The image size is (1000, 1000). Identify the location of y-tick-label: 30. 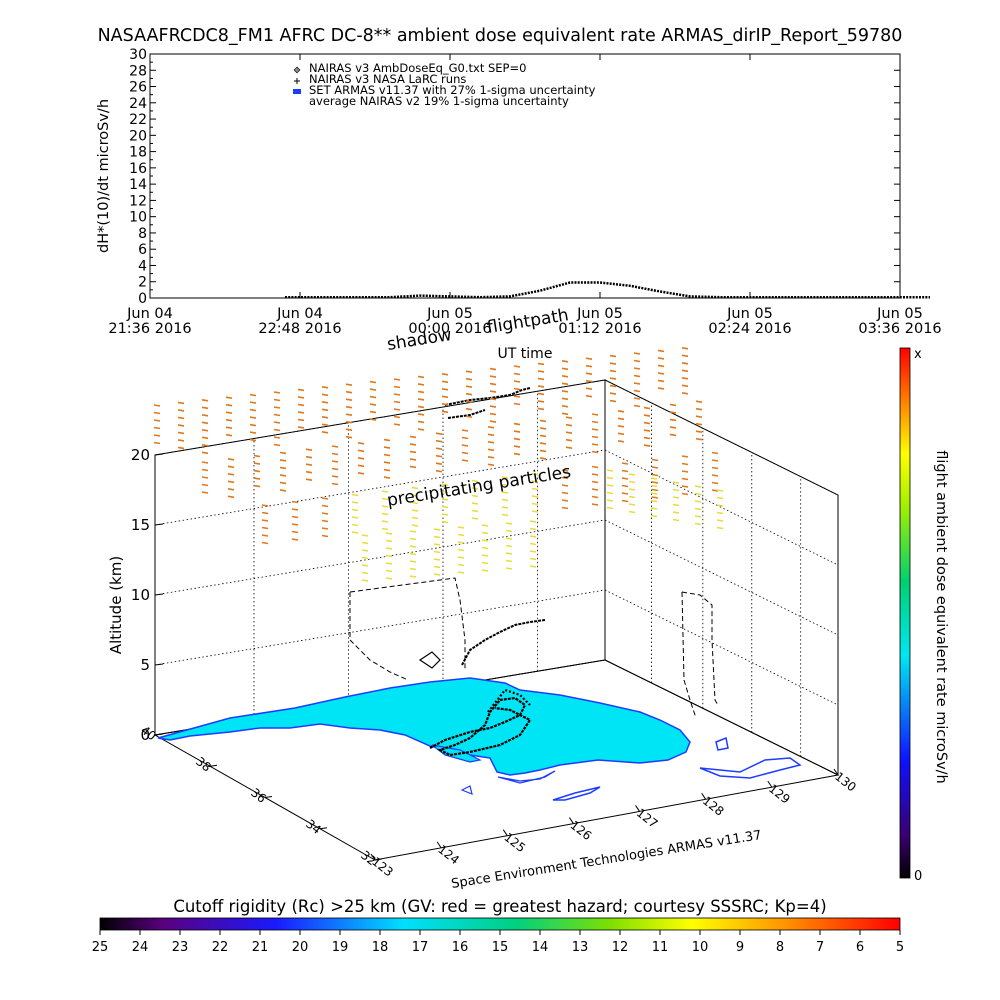
(138, 55).